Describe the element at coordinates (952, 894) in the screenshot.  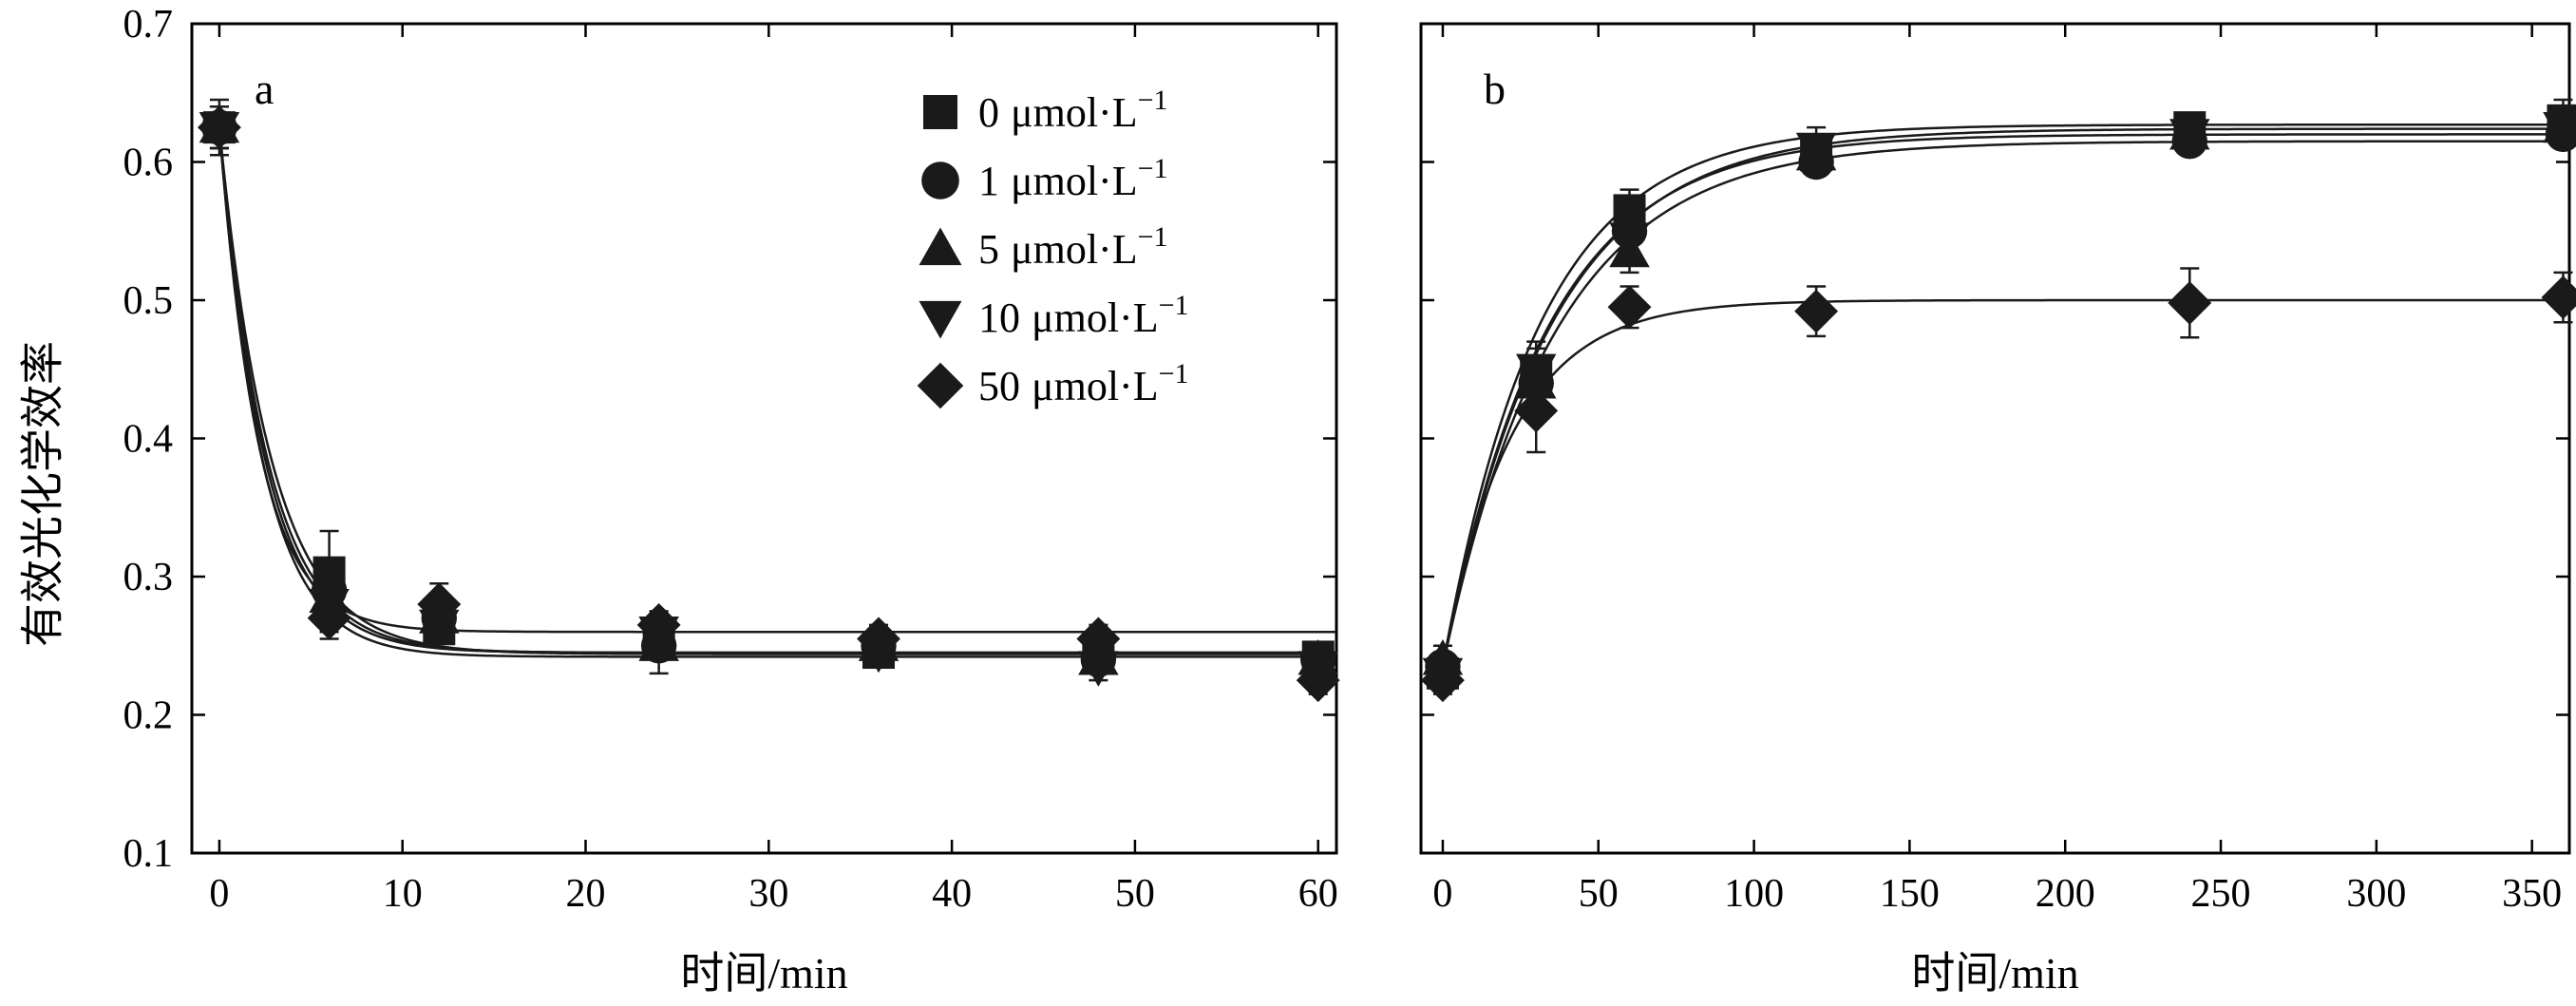
I see `x-tick-label: 40` at that location.